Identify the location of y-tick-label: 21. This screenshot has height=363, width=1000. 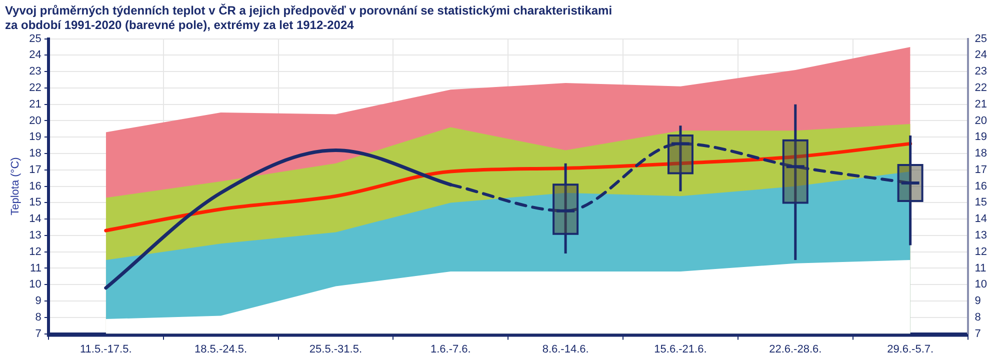
(35, 104).